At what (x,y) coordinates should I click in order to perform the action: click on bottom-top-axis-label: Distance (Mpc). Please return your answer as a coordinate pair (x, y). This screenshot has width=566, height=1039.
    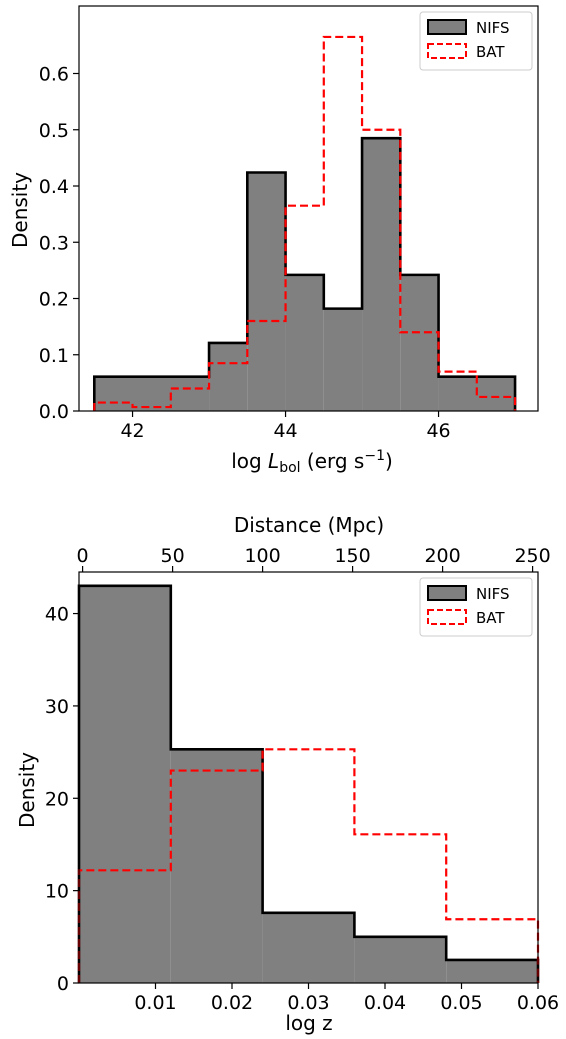
    Looking at the image, I should click on (309, 525).